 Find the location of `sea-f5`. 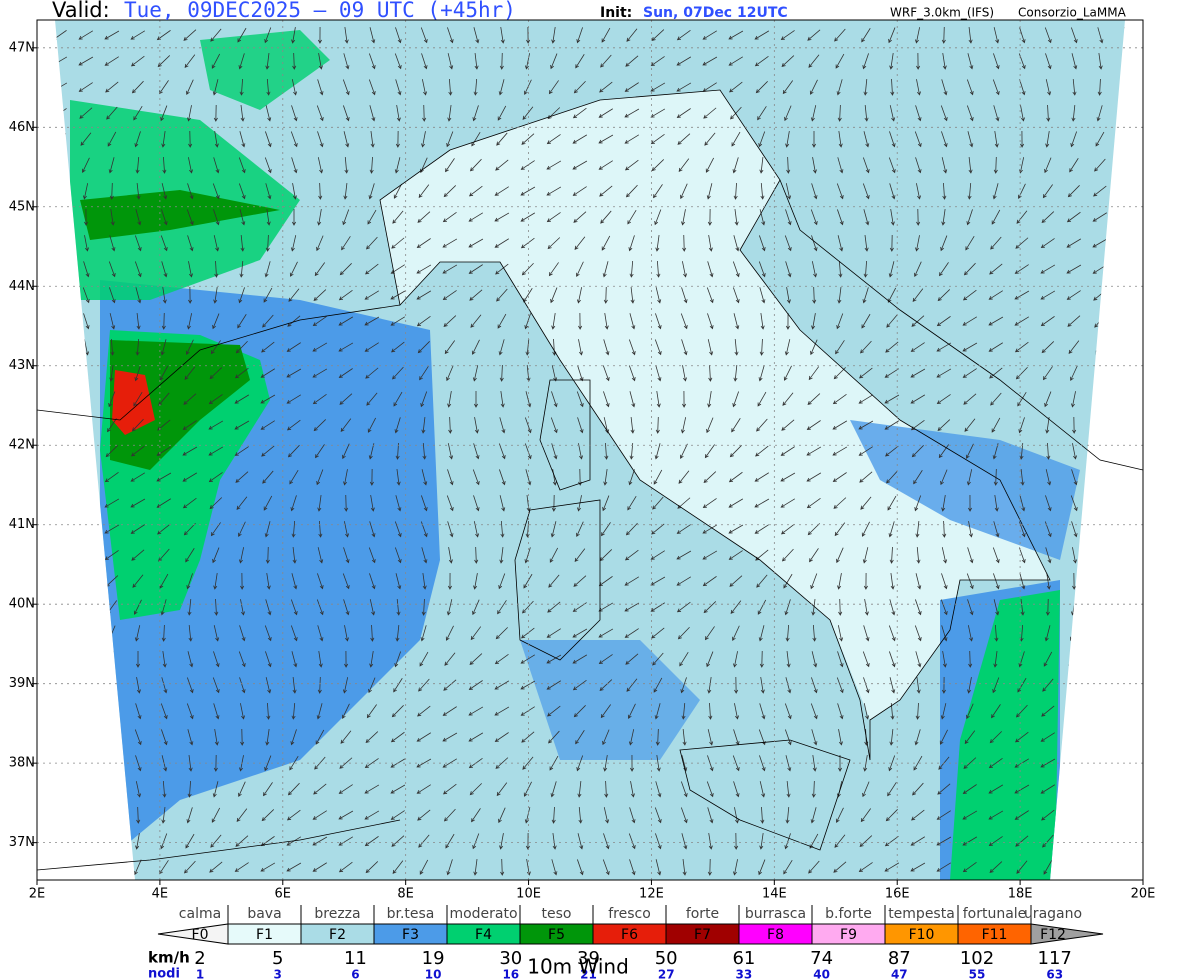

sea-f5 is located at coordinates (180, 405).